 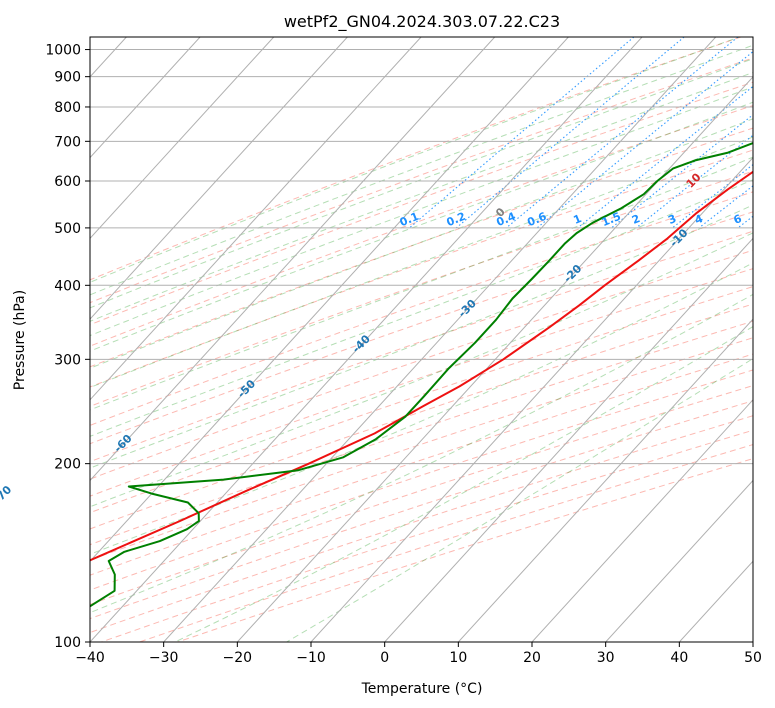 What do you see at coordinates (578, 219) in the screenshot?
I see `mixing-ratio-label: 1` at bounding box center [578, 219].